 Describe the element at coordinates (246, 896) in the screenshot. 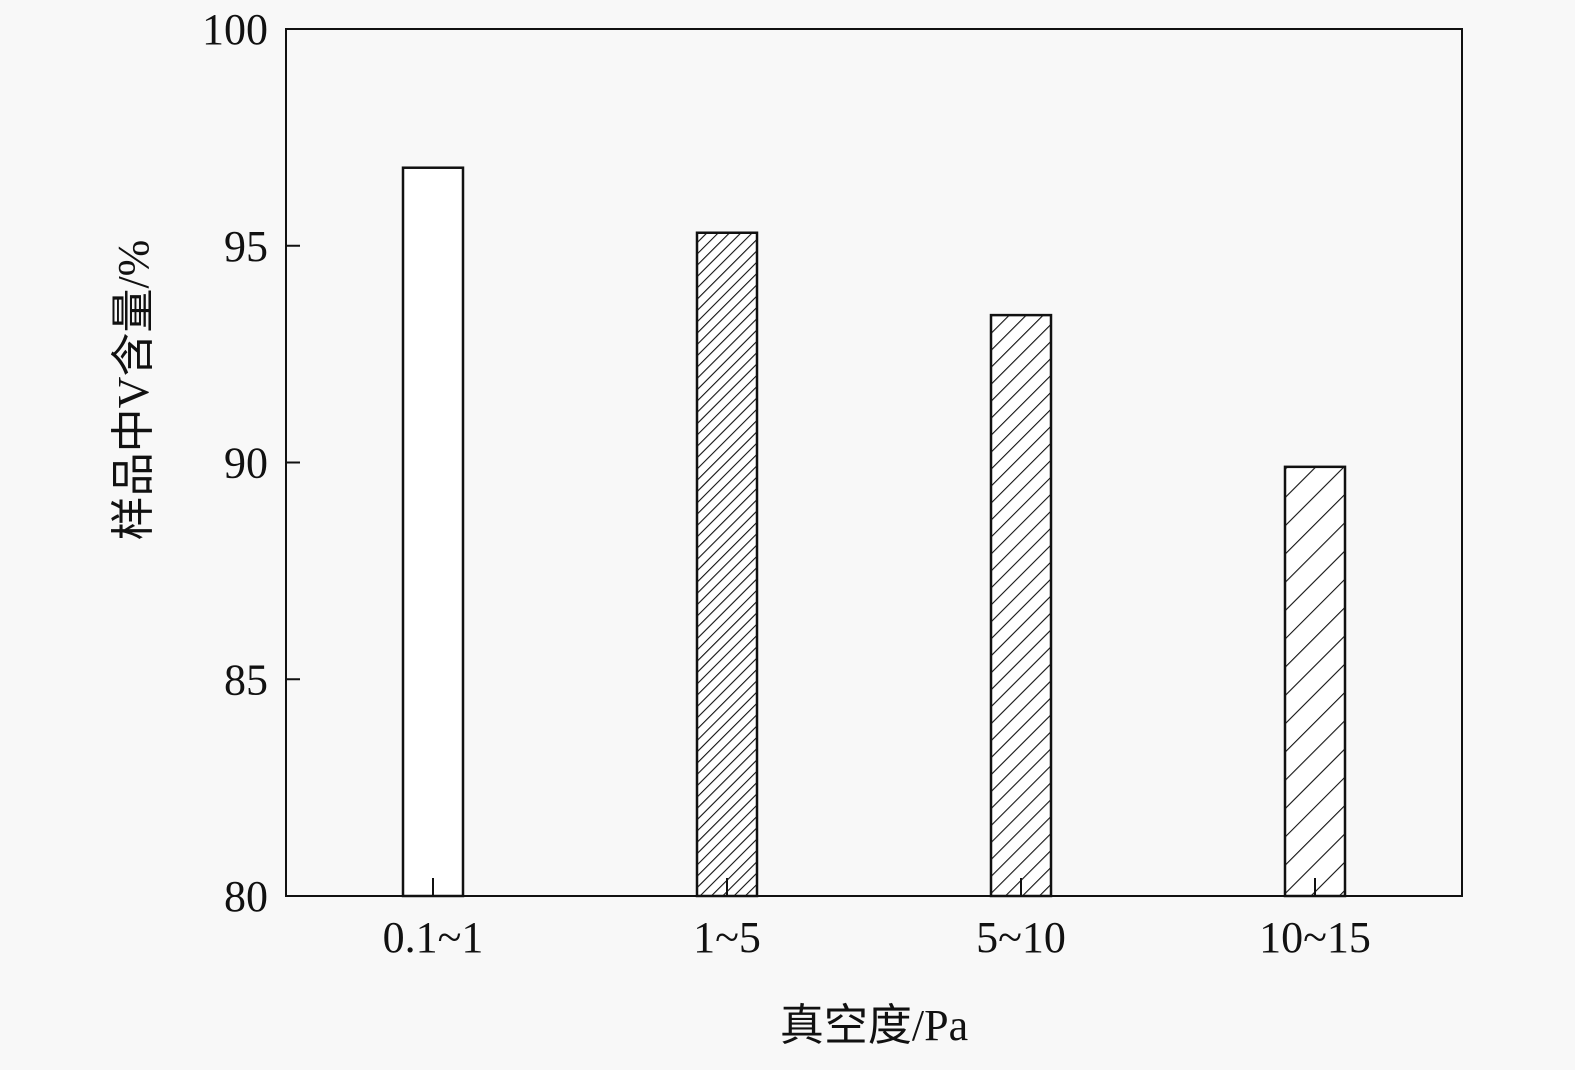

I see `y-tick-label: 80` at that location.